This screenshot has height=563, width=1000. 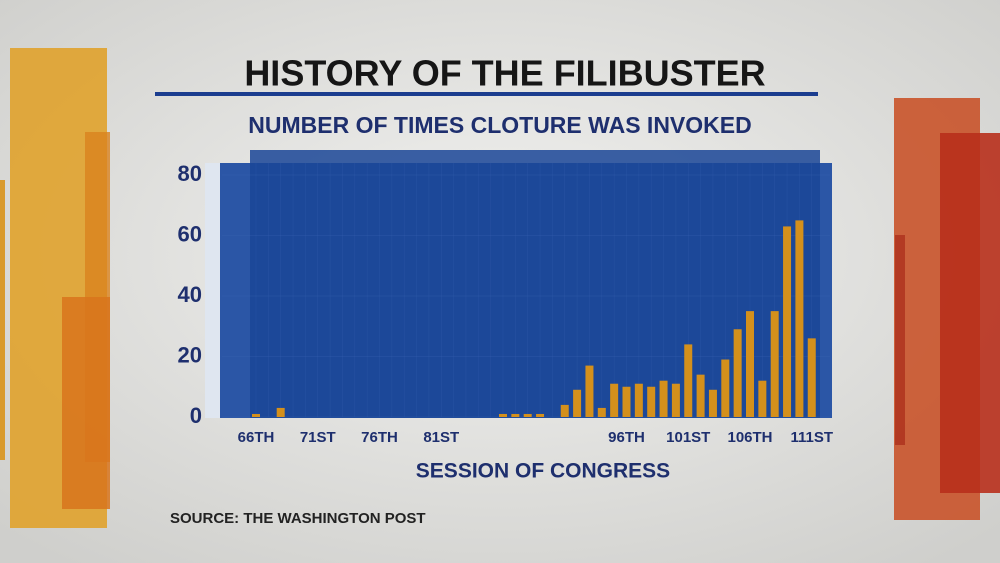 What do you see at coordinates (441, 437) in the screenshot?
I see `x-tick-label: 81ST` at bounding box center [441, 437].